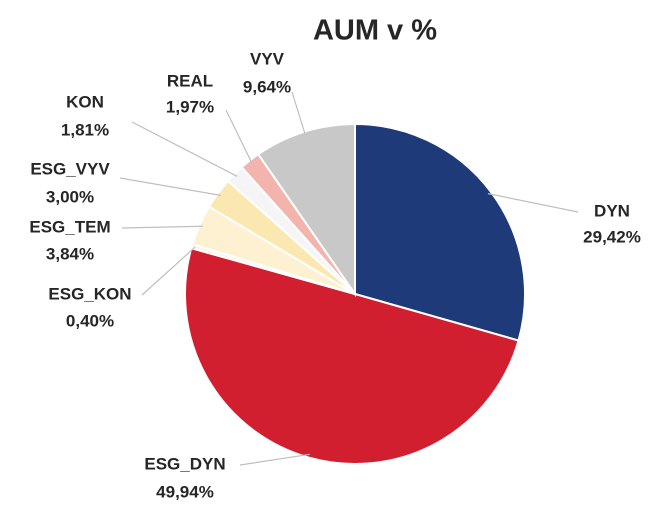 The height and width of the screenshot is (513, 654). Describe the element at coordinates (375, 31) in the screenshot. I see `chart-title: AUM v %` at that location.